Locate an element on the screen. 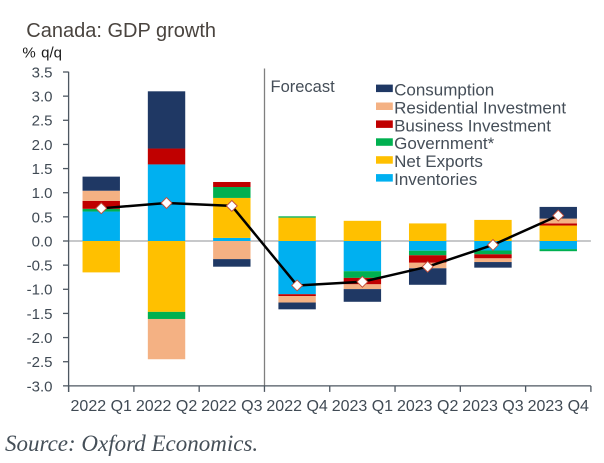 The image size is (604, 463). svg-text: 2.0 is located at coordinates (42, 145).